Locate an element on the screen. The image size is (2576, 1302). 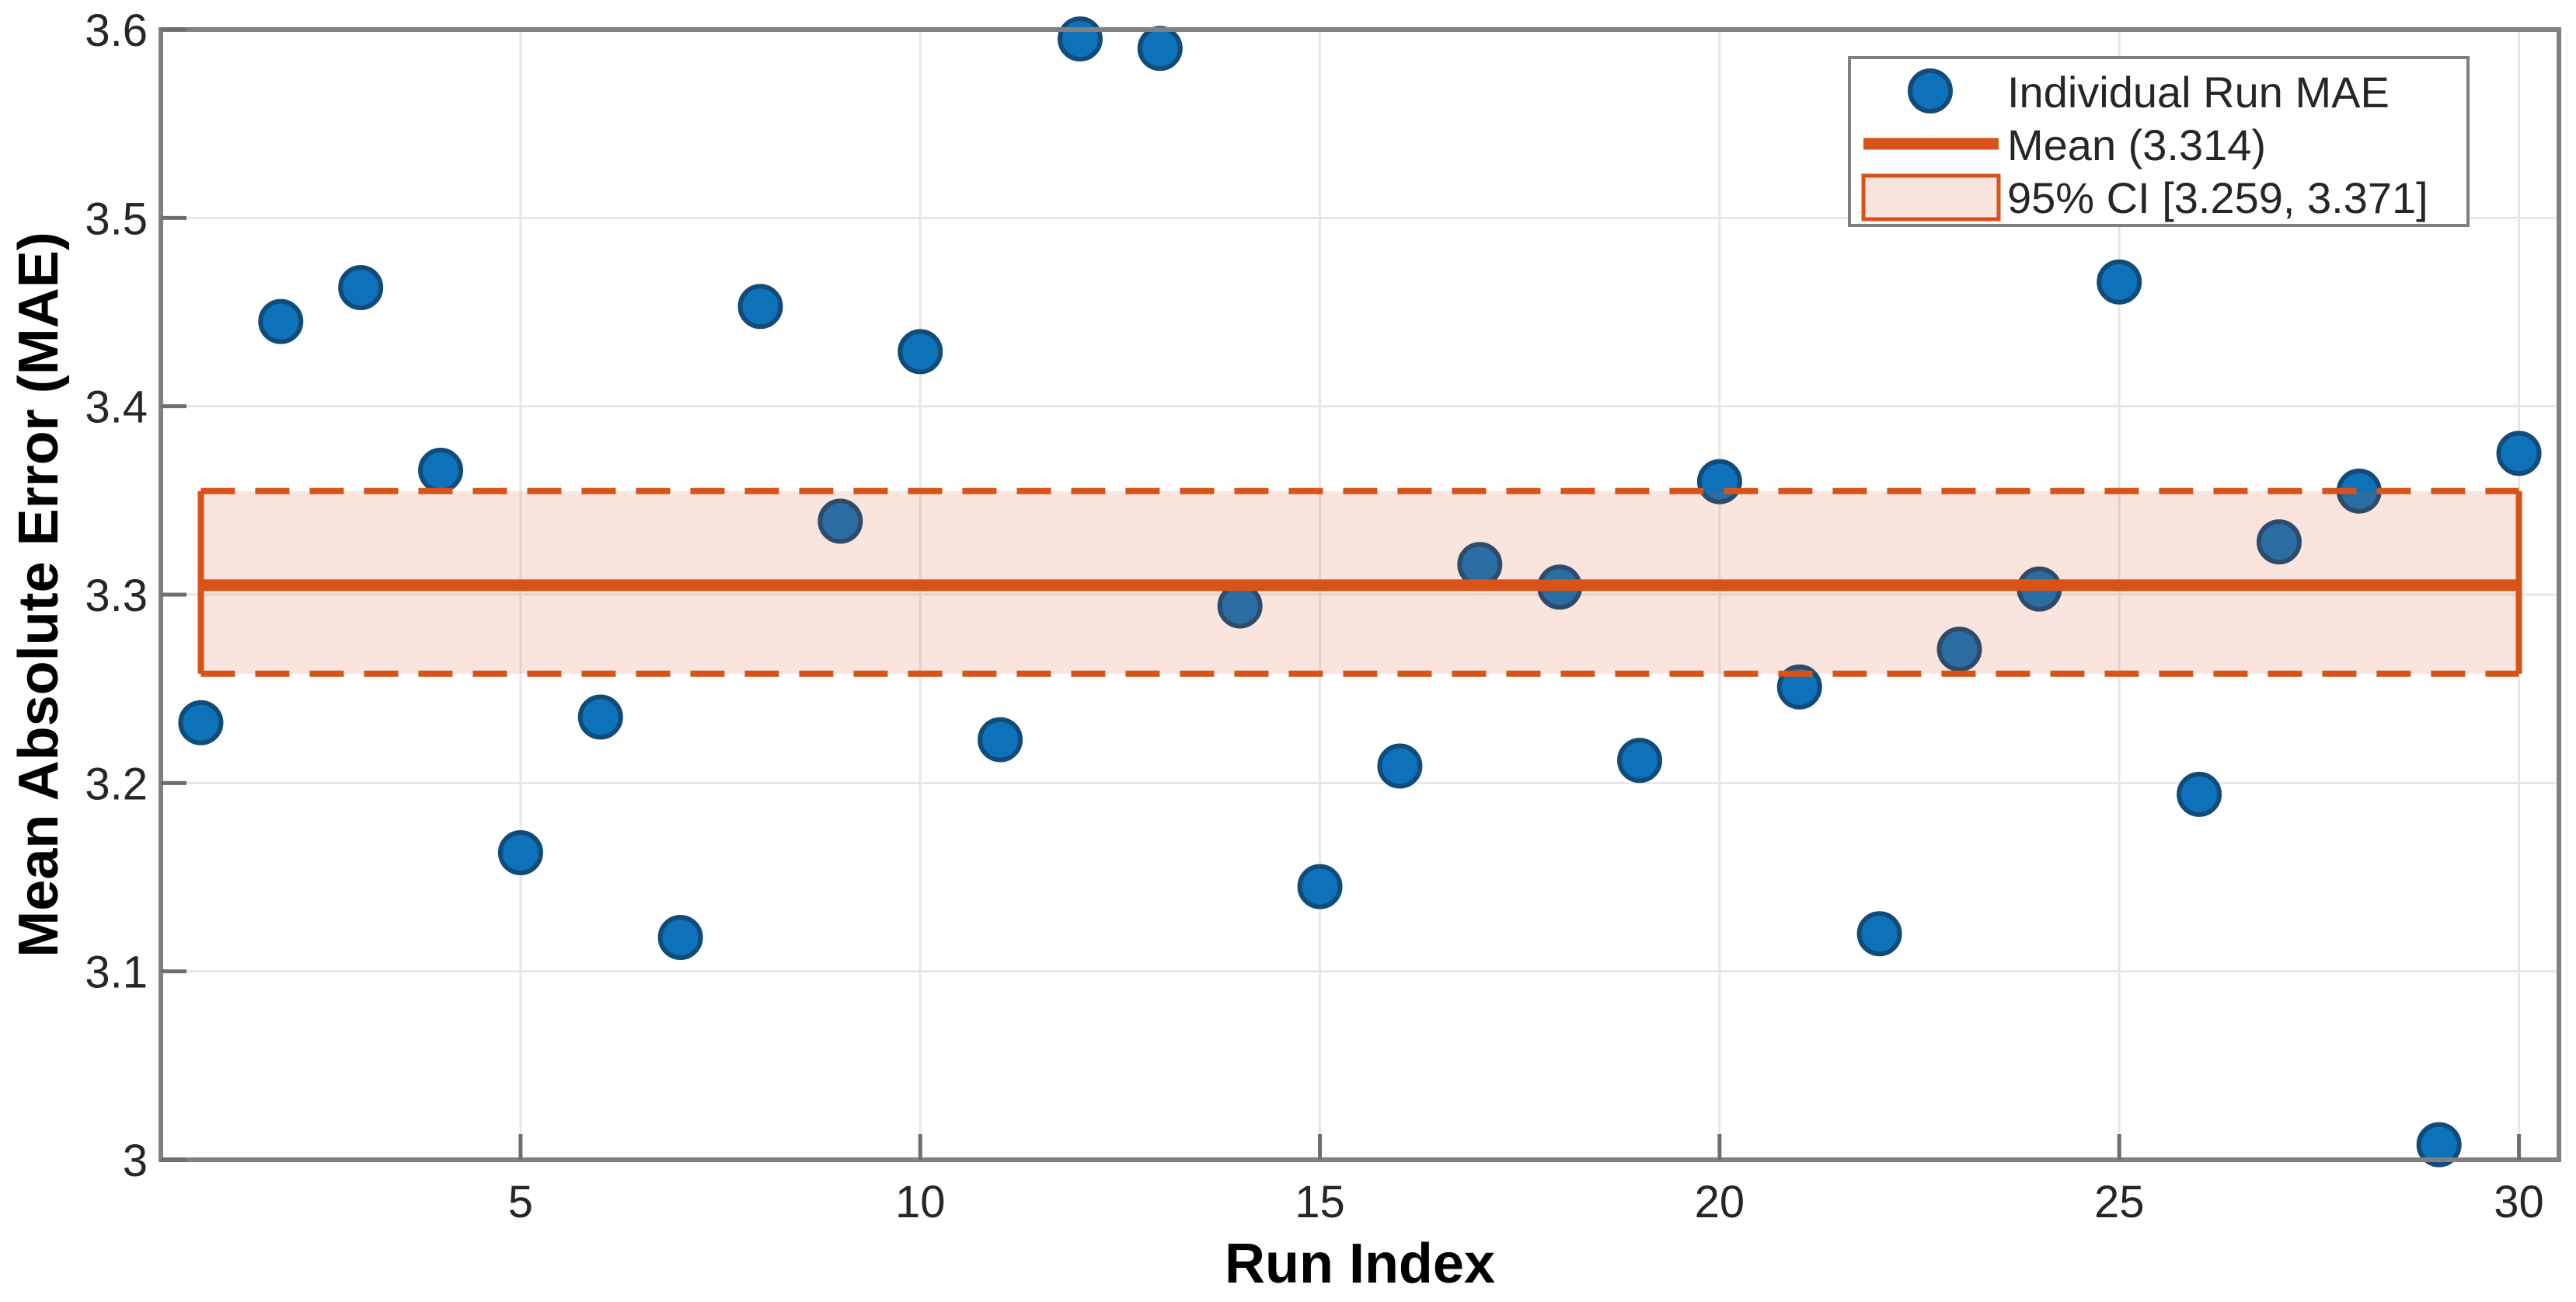
y-tick-label: 3.4 is located at coordinates (116, 407).